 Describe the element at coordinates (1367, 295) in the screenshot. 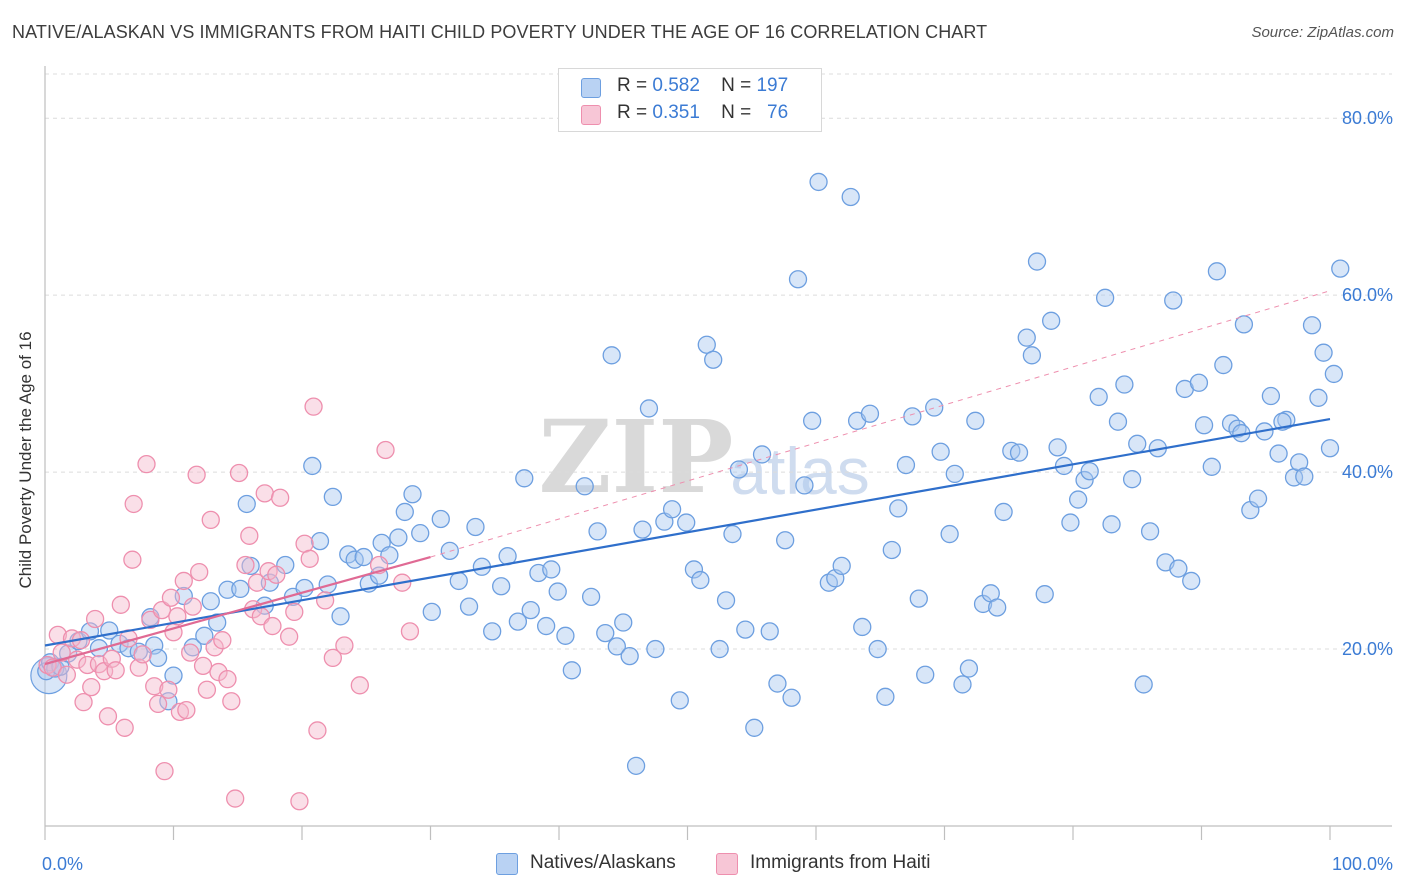

I see `y-tick-label: 60.0%` at that location.